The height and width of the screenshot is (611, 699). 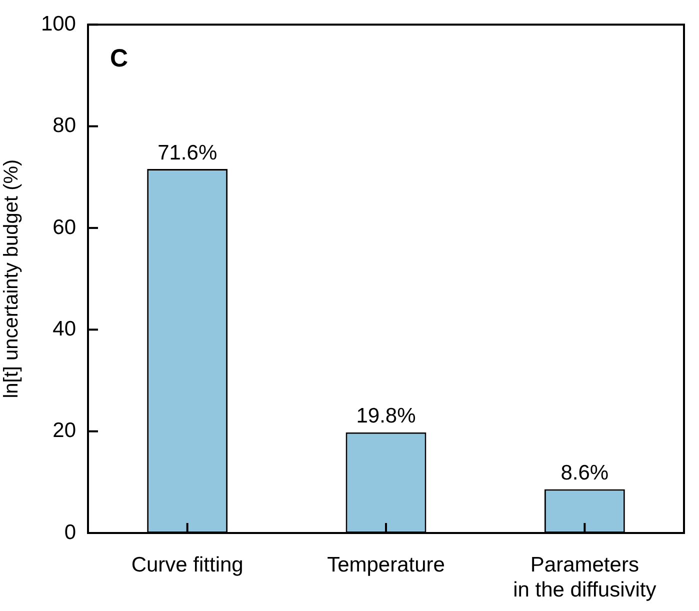 I want to click on y-axis-title: ln[t] uncertainty budget (%), so click(x=11, y=278).